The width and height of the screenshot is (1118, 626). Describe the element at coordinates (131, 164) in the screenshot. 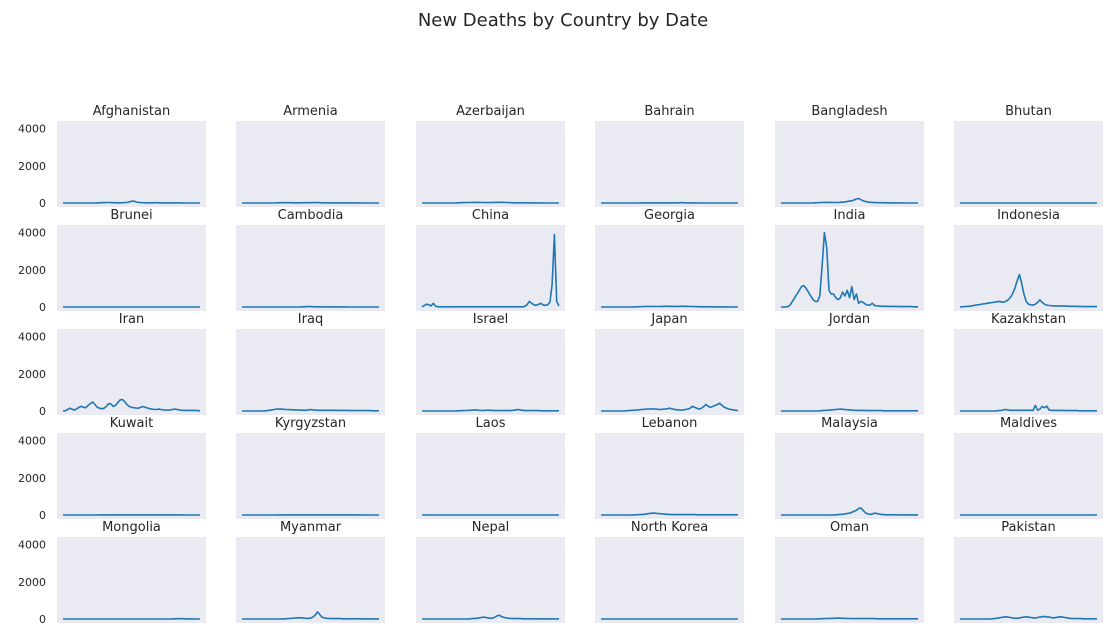

I see `panel-afghanistan` at that location.